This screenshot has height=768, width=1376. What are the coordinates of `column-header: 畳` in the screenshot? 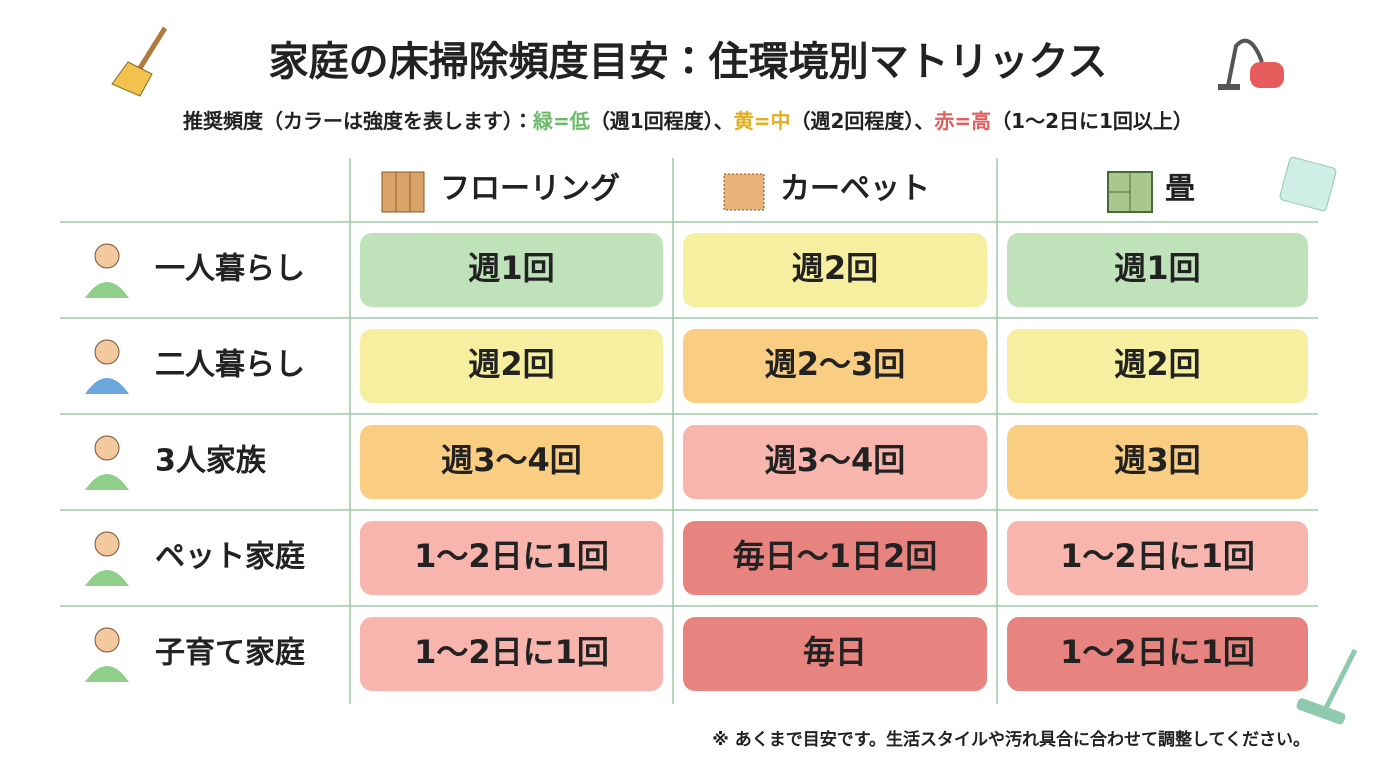 It's located at (1180, 189).